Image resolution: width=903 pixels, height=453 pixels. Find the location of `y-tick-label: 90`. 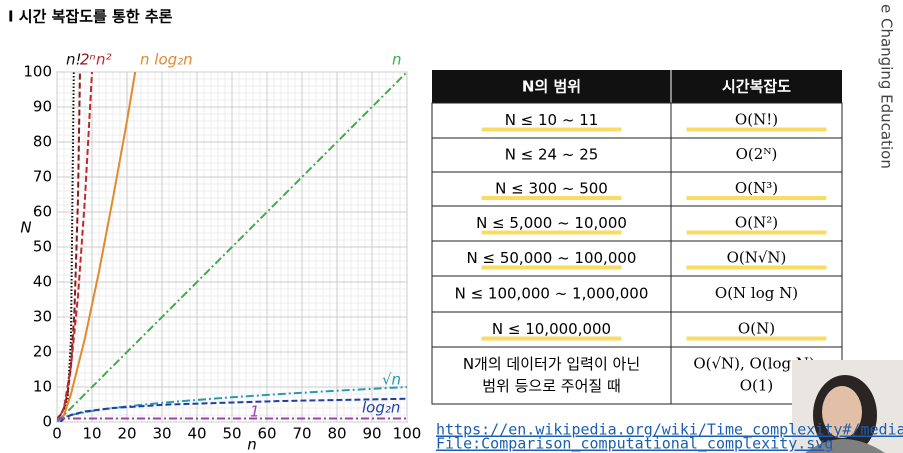

y-tick-label: 90 is located at coordinates (42, 107).